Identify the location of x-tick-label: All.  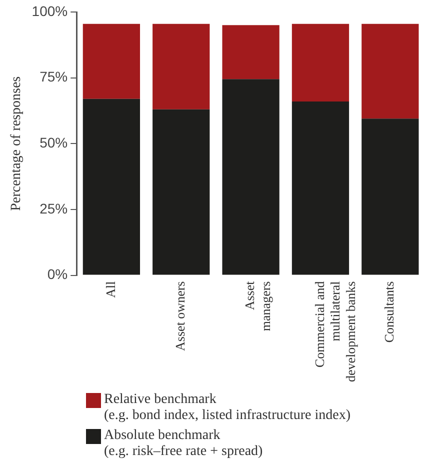
(110, 289).